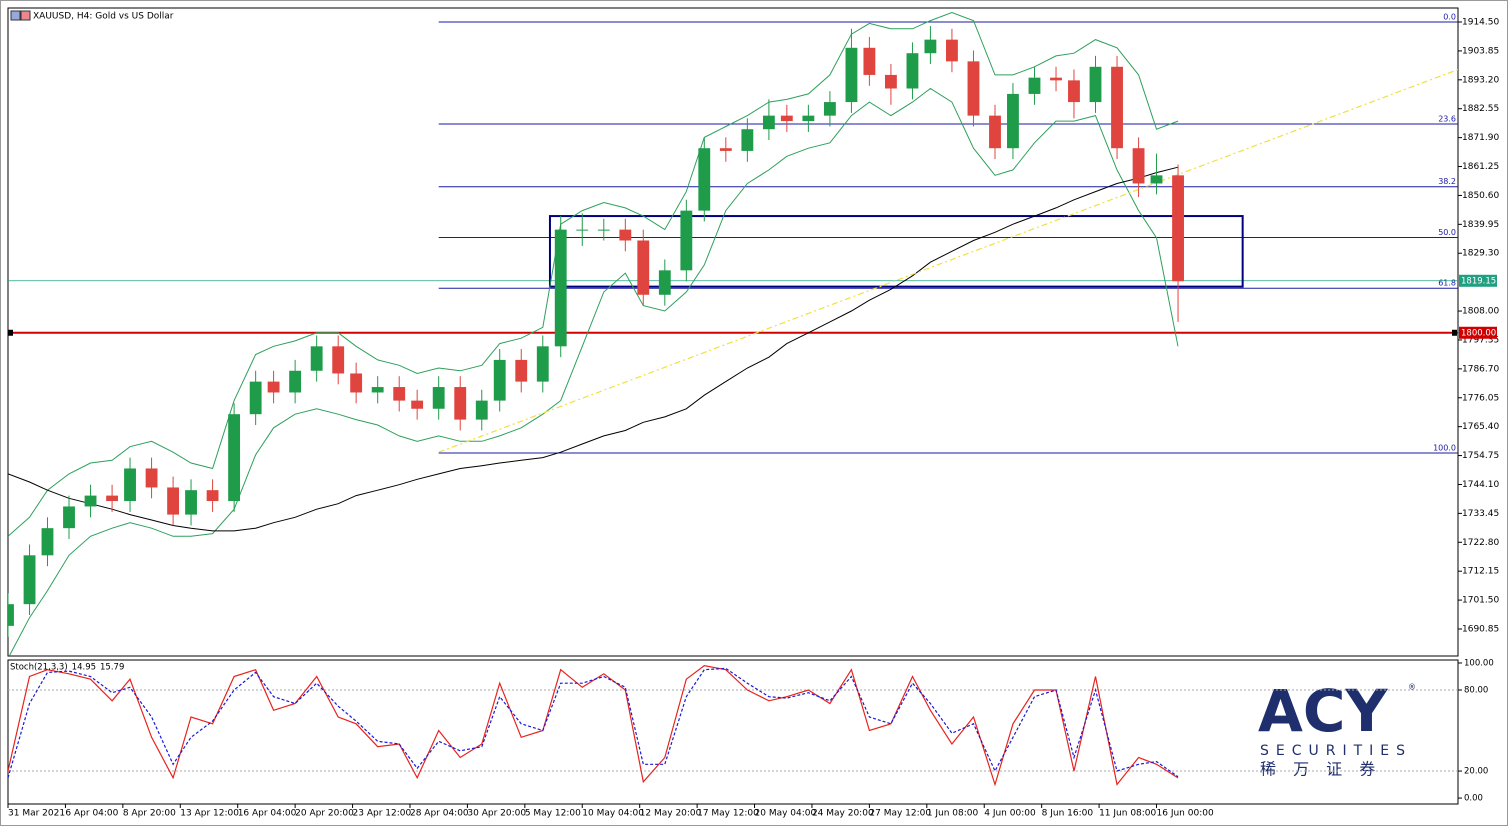 Image resolution: width=1508 pixels, height=826 pixels. Describe the element at coordinates (1480, 427) in the screenshot. I see `y-tick-label: 1765.40` at that location.